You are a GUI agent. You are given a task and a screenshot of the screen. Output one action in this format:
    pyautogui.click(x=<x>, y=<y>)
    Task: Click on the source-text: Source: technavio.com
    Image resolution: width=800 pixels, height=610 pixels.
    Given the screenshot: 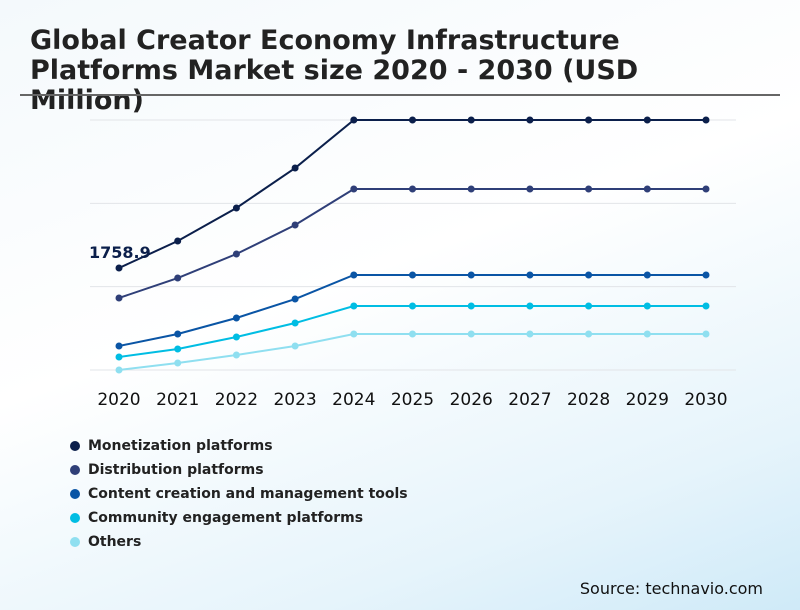 What is the action you would take?
    pyautogui.click(x=671, y=588)
    